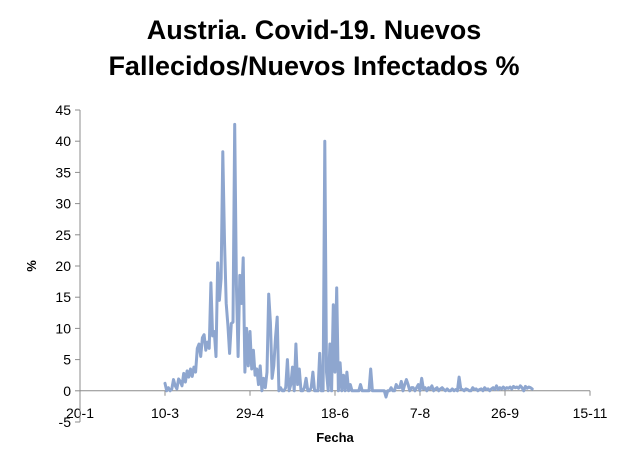 This screenshot has height=469, width=628. I want to click on x-tick-label: 10-3, so click(165, 413).